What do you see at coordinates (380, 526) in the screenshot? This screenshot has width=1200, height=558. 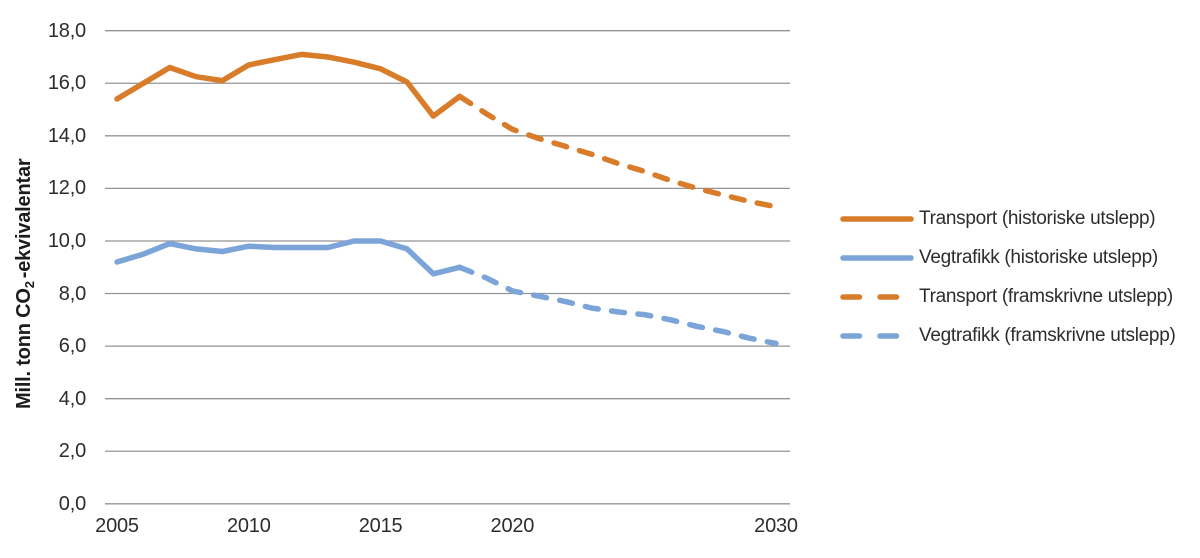 I see `x-axis-tick-label-2015: 2015` at bounding box center [380, 526].